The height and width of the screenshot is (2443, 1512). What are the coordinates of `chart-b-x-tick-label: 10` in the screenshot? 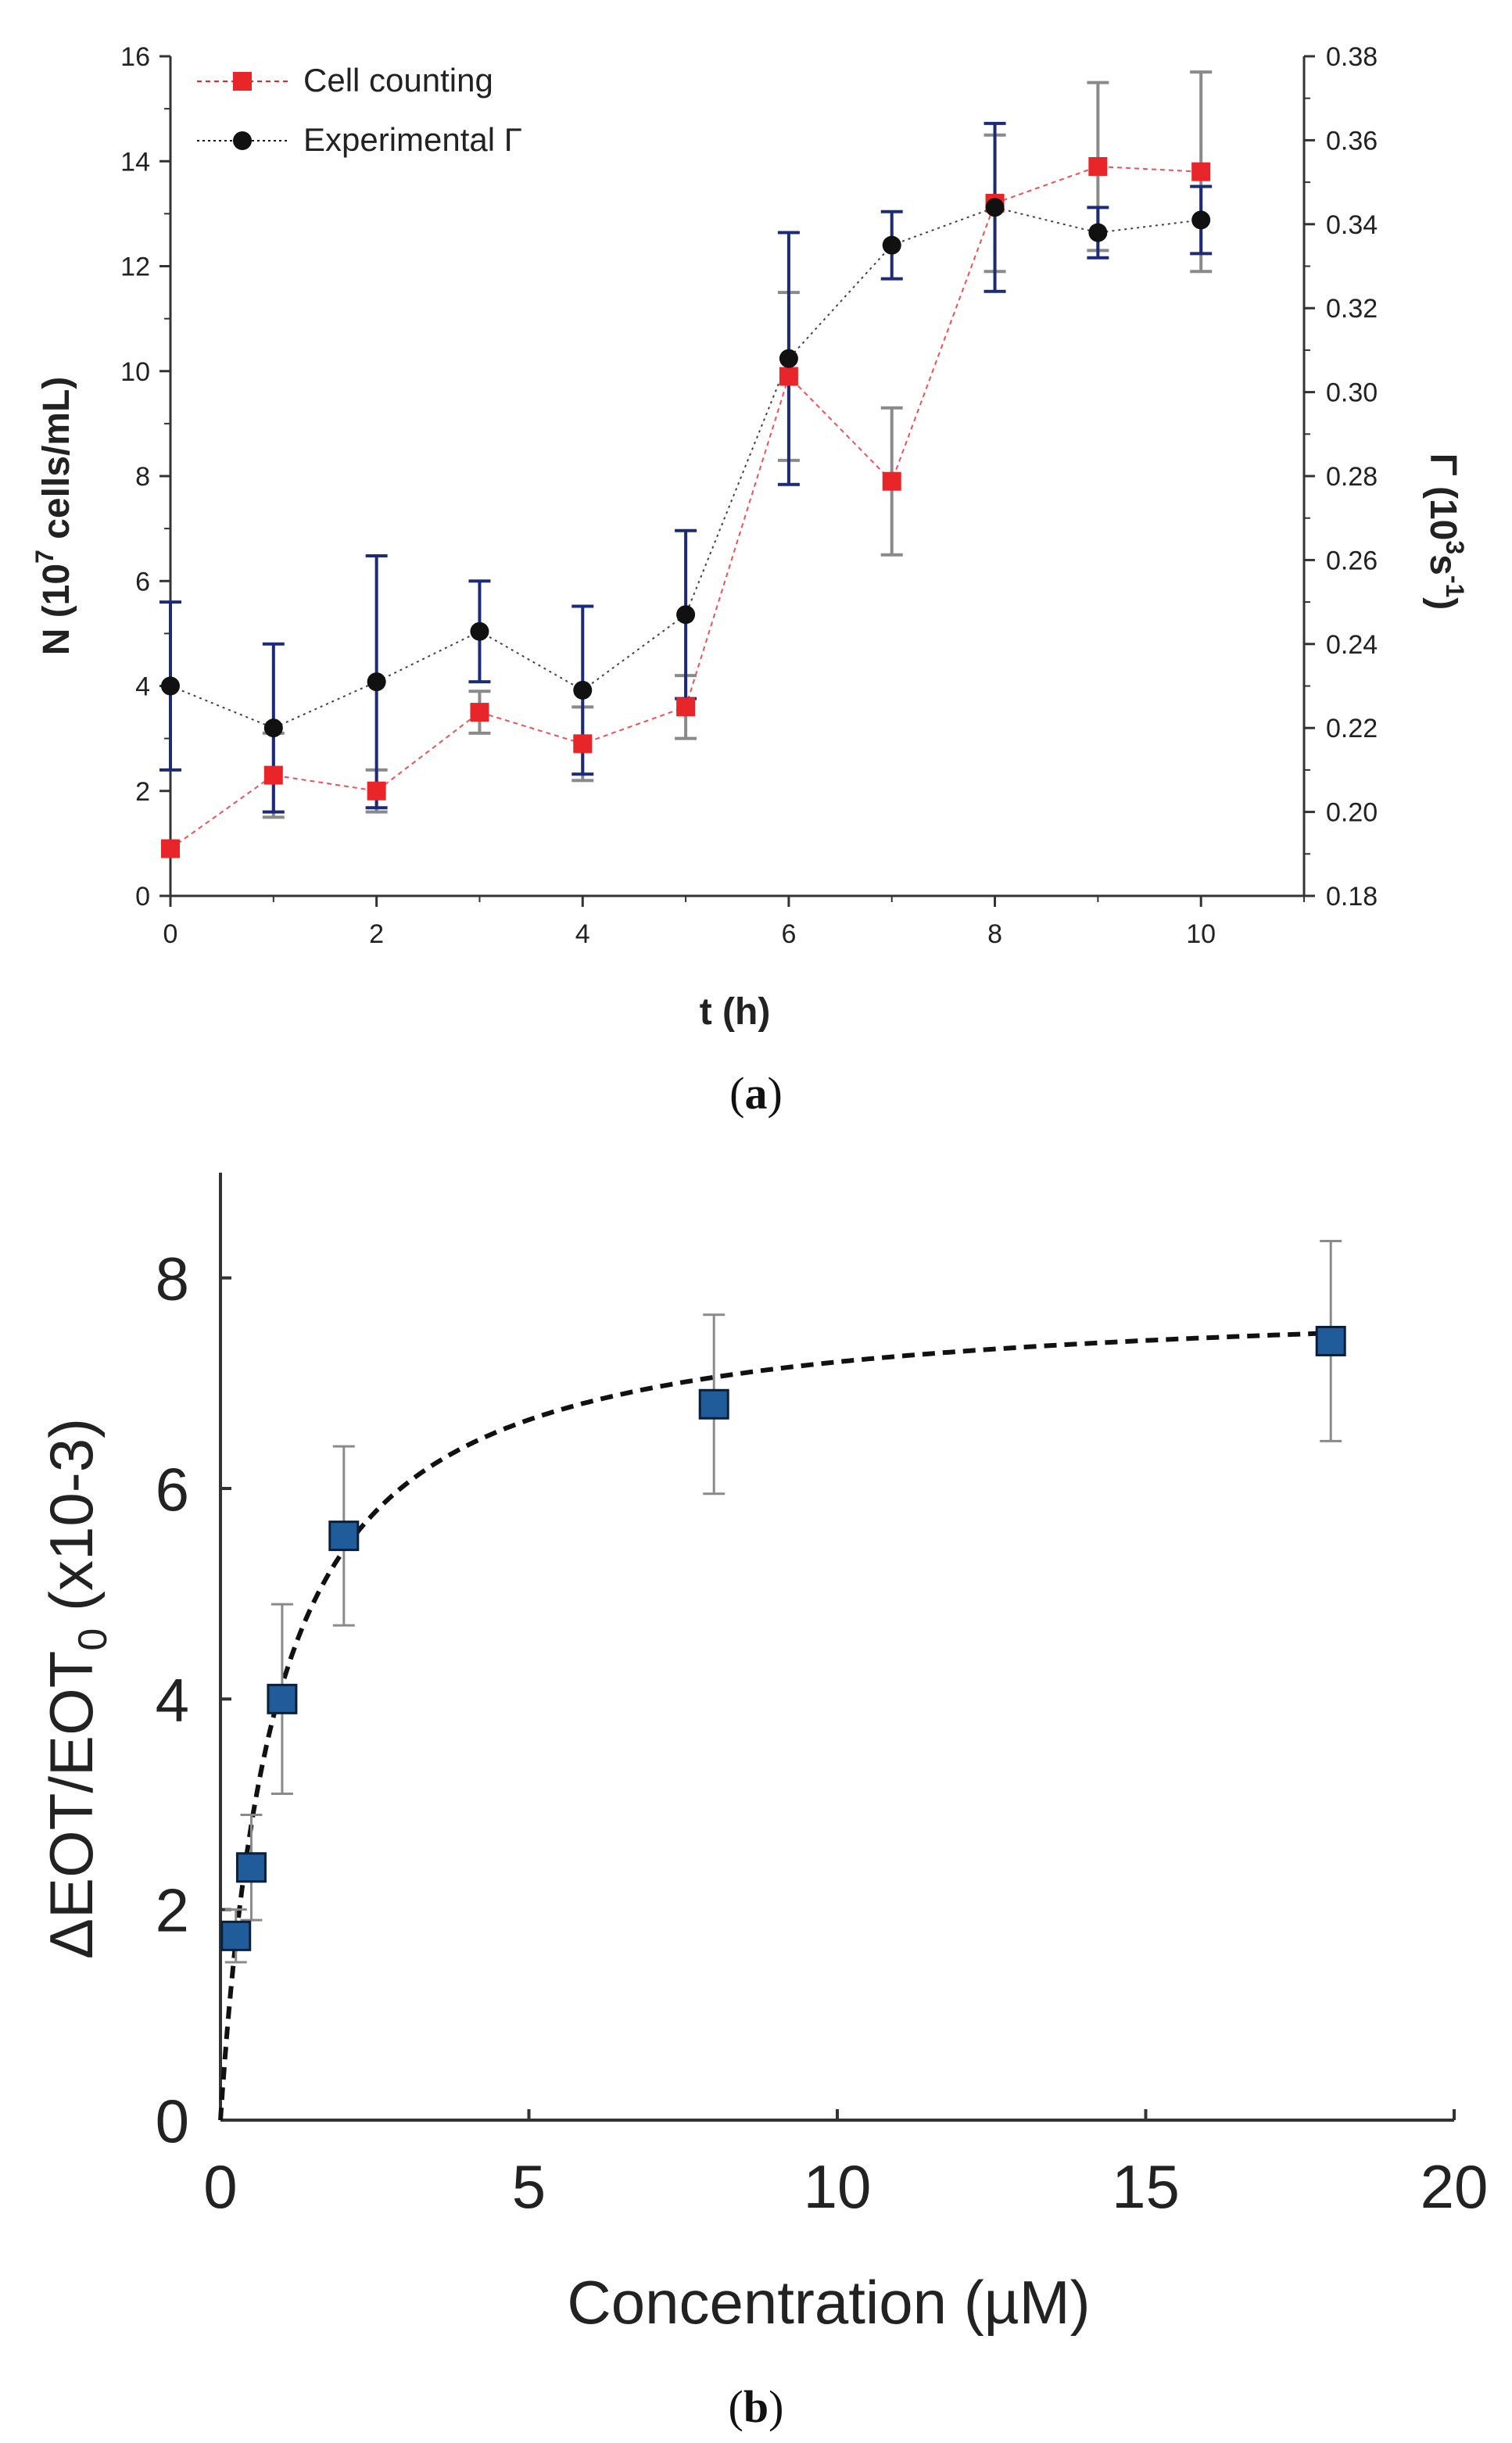 It's located at (838, 2186).